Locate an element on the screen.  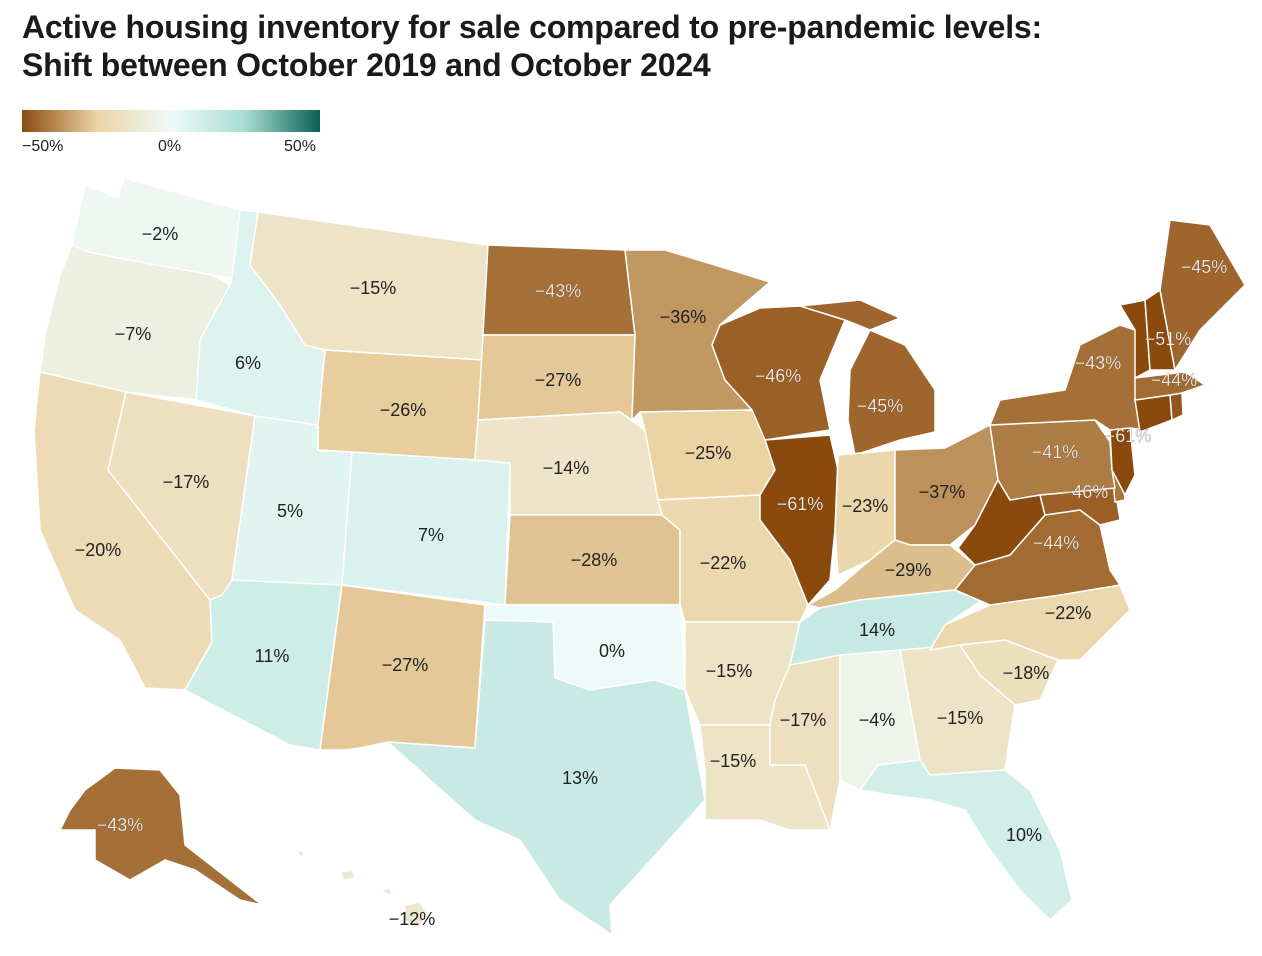
state-label-ok: 0% is located at coordinates (612, 651).